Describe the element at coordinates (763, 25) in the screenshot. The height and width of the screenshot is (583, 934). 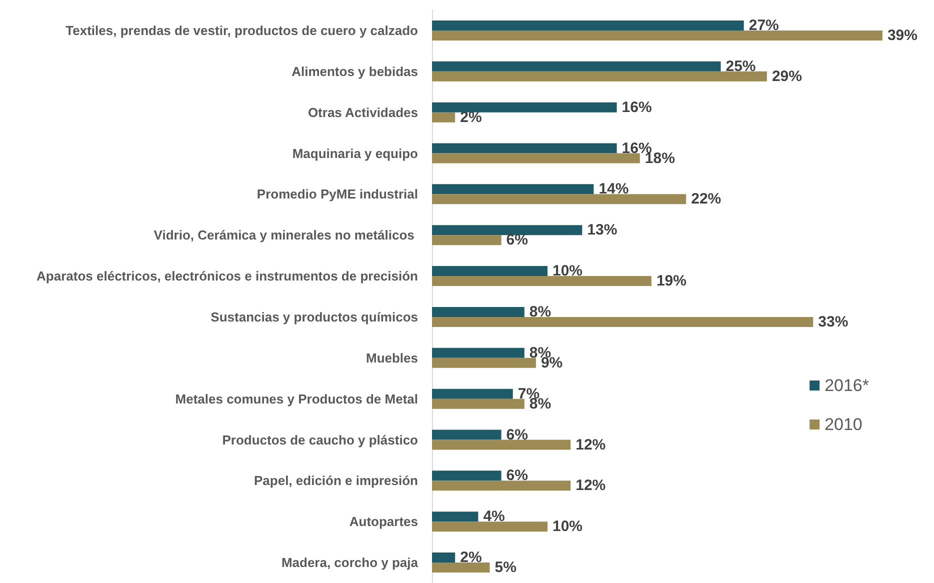
I see `data-label: 27%` at that location.